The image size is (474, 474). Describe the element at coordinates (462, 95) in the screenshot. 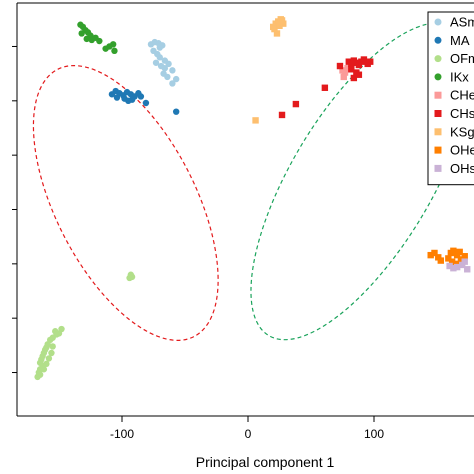

I see `legend-label: CHe` at that location.